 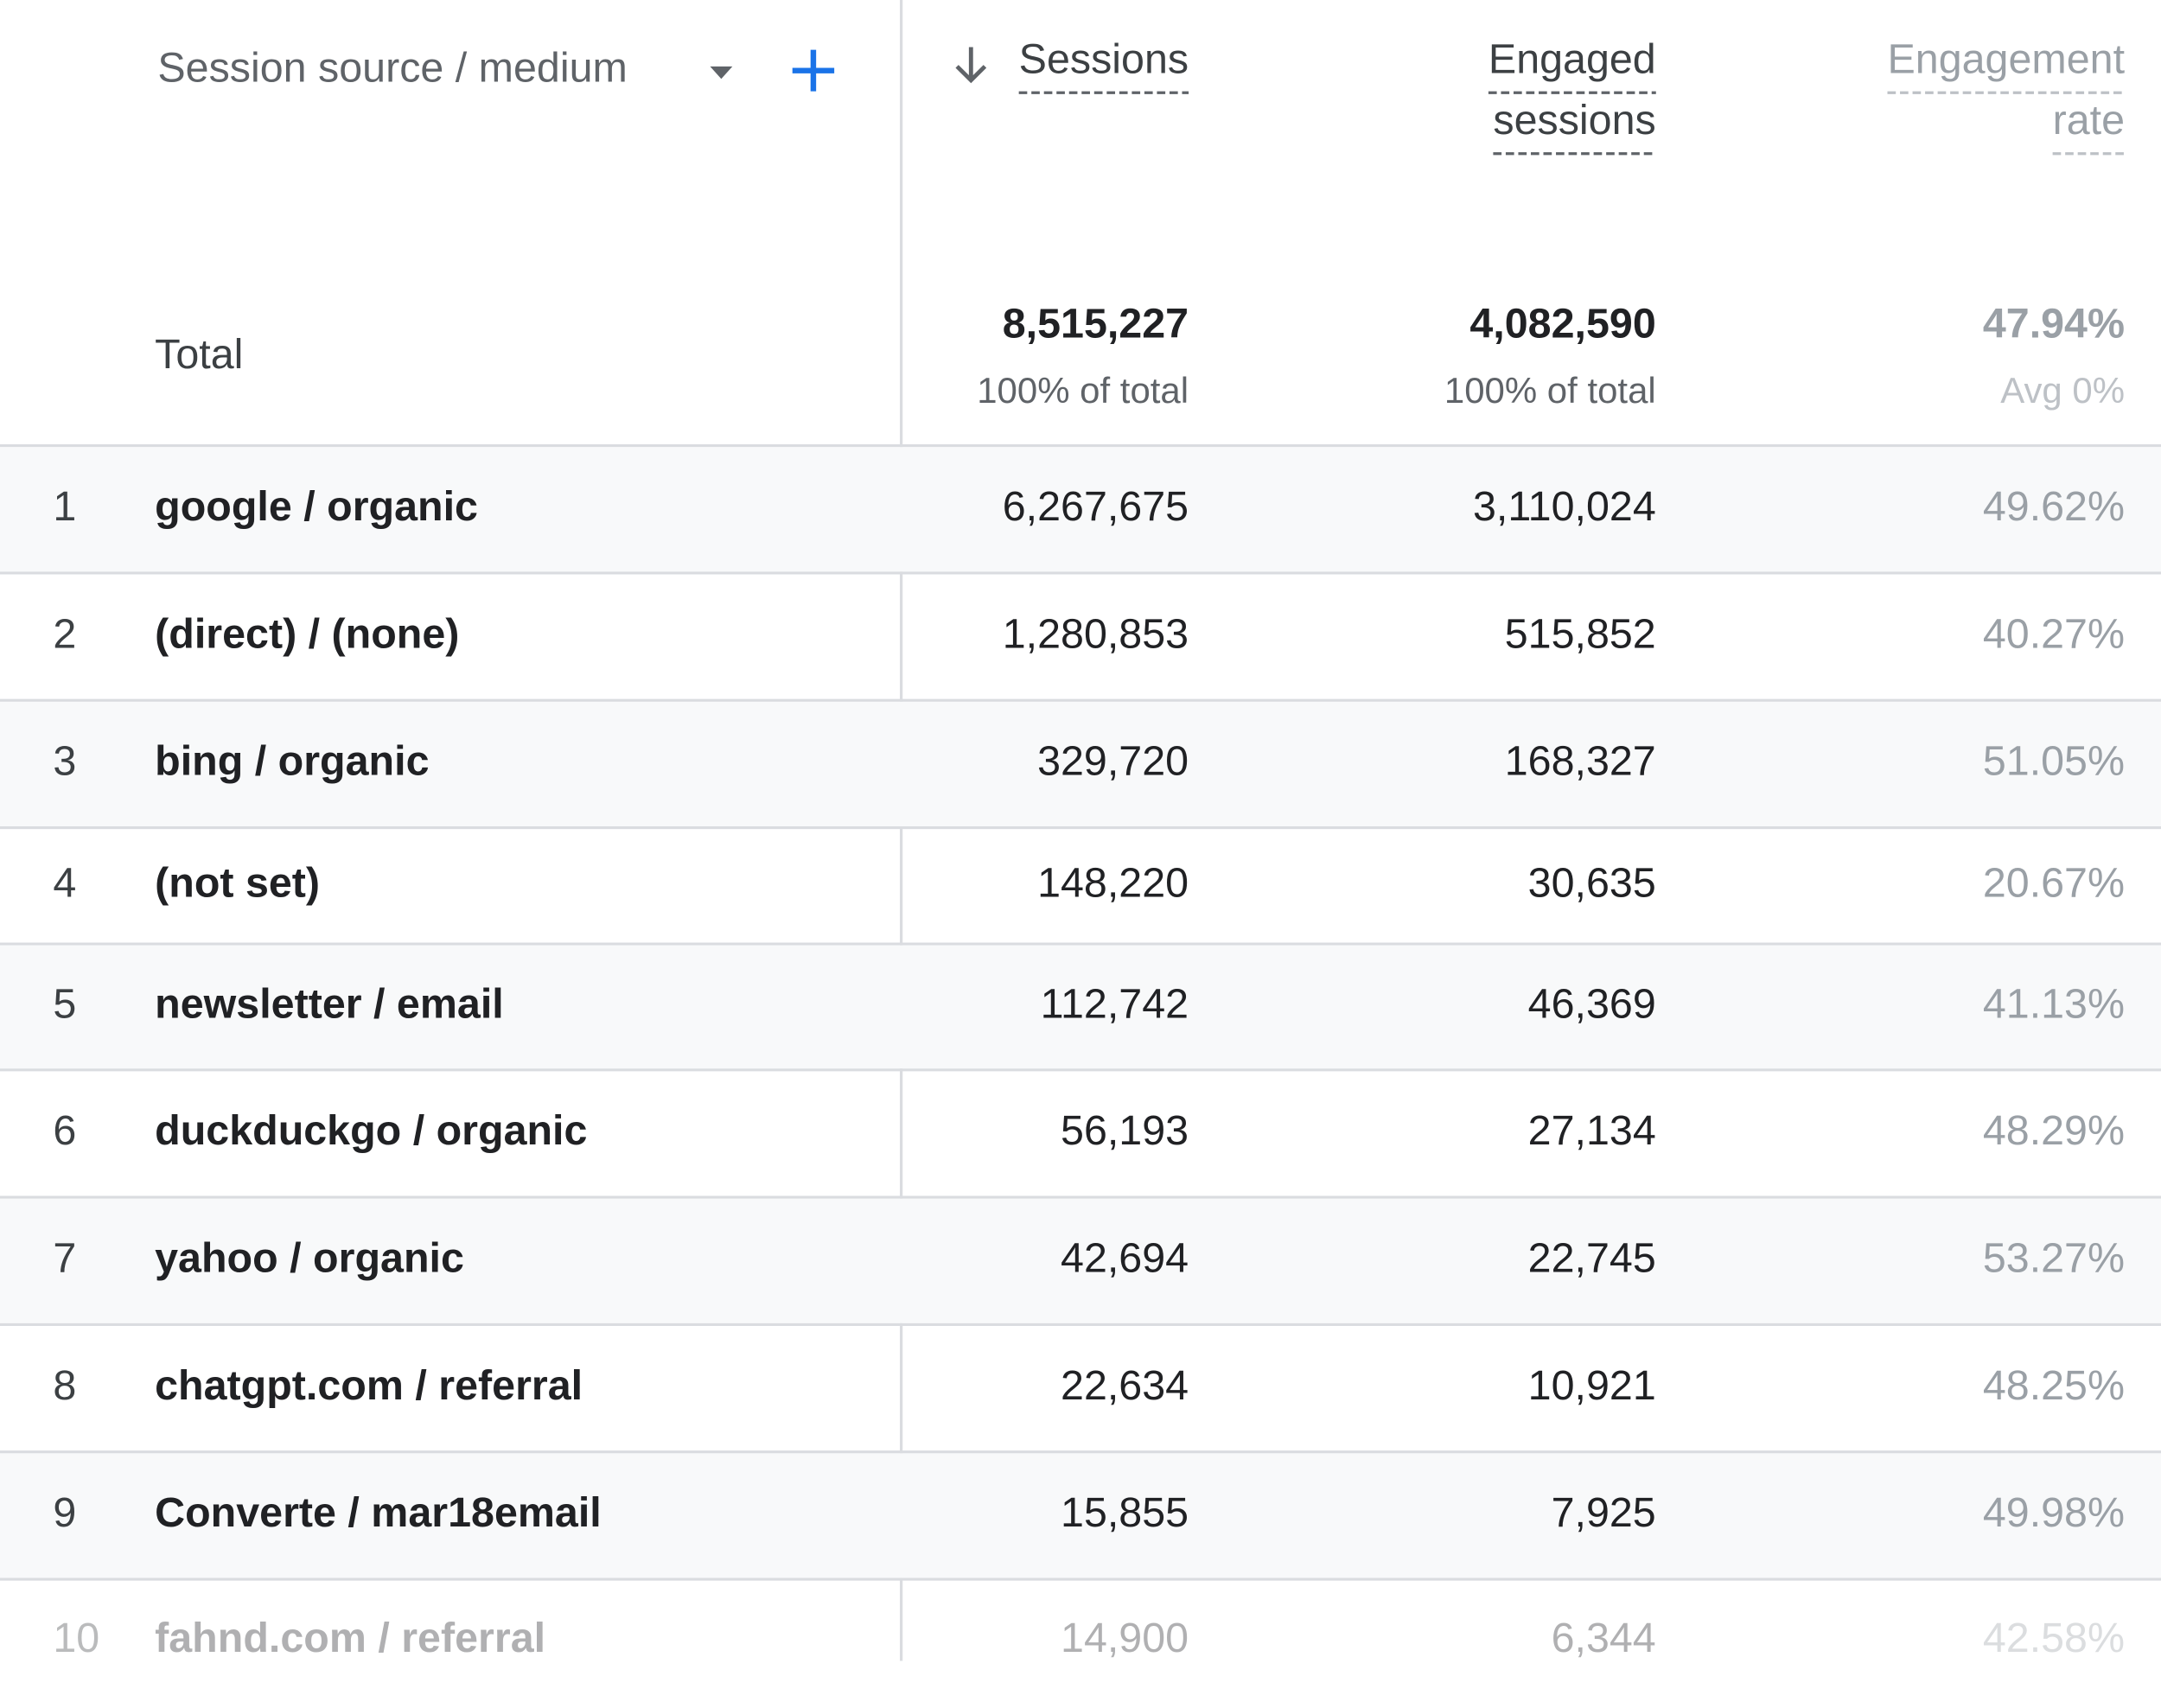 I want to click on row-value: 30,635, so click(x=1592, y=883).